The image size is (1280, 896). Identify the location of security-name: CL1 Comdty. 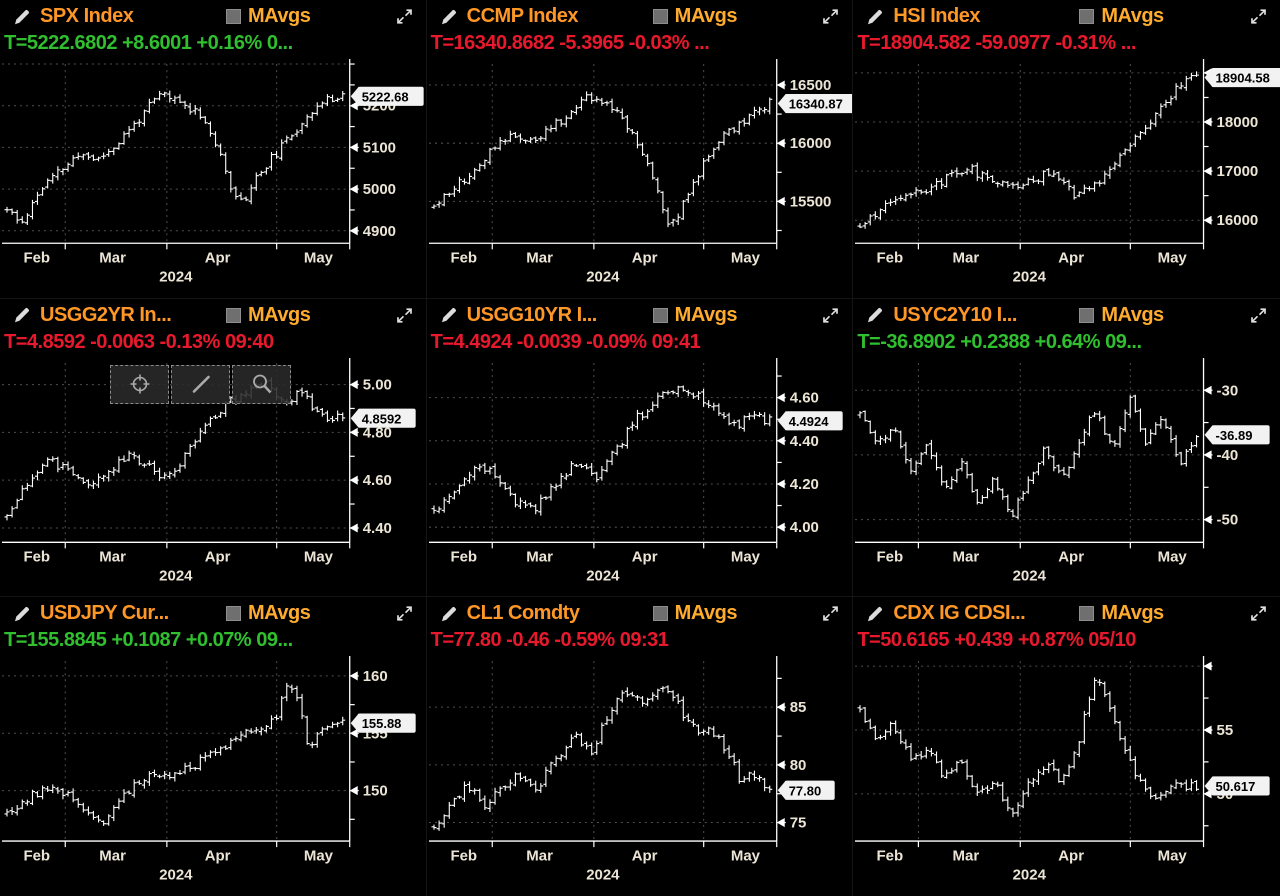
(523, 613).